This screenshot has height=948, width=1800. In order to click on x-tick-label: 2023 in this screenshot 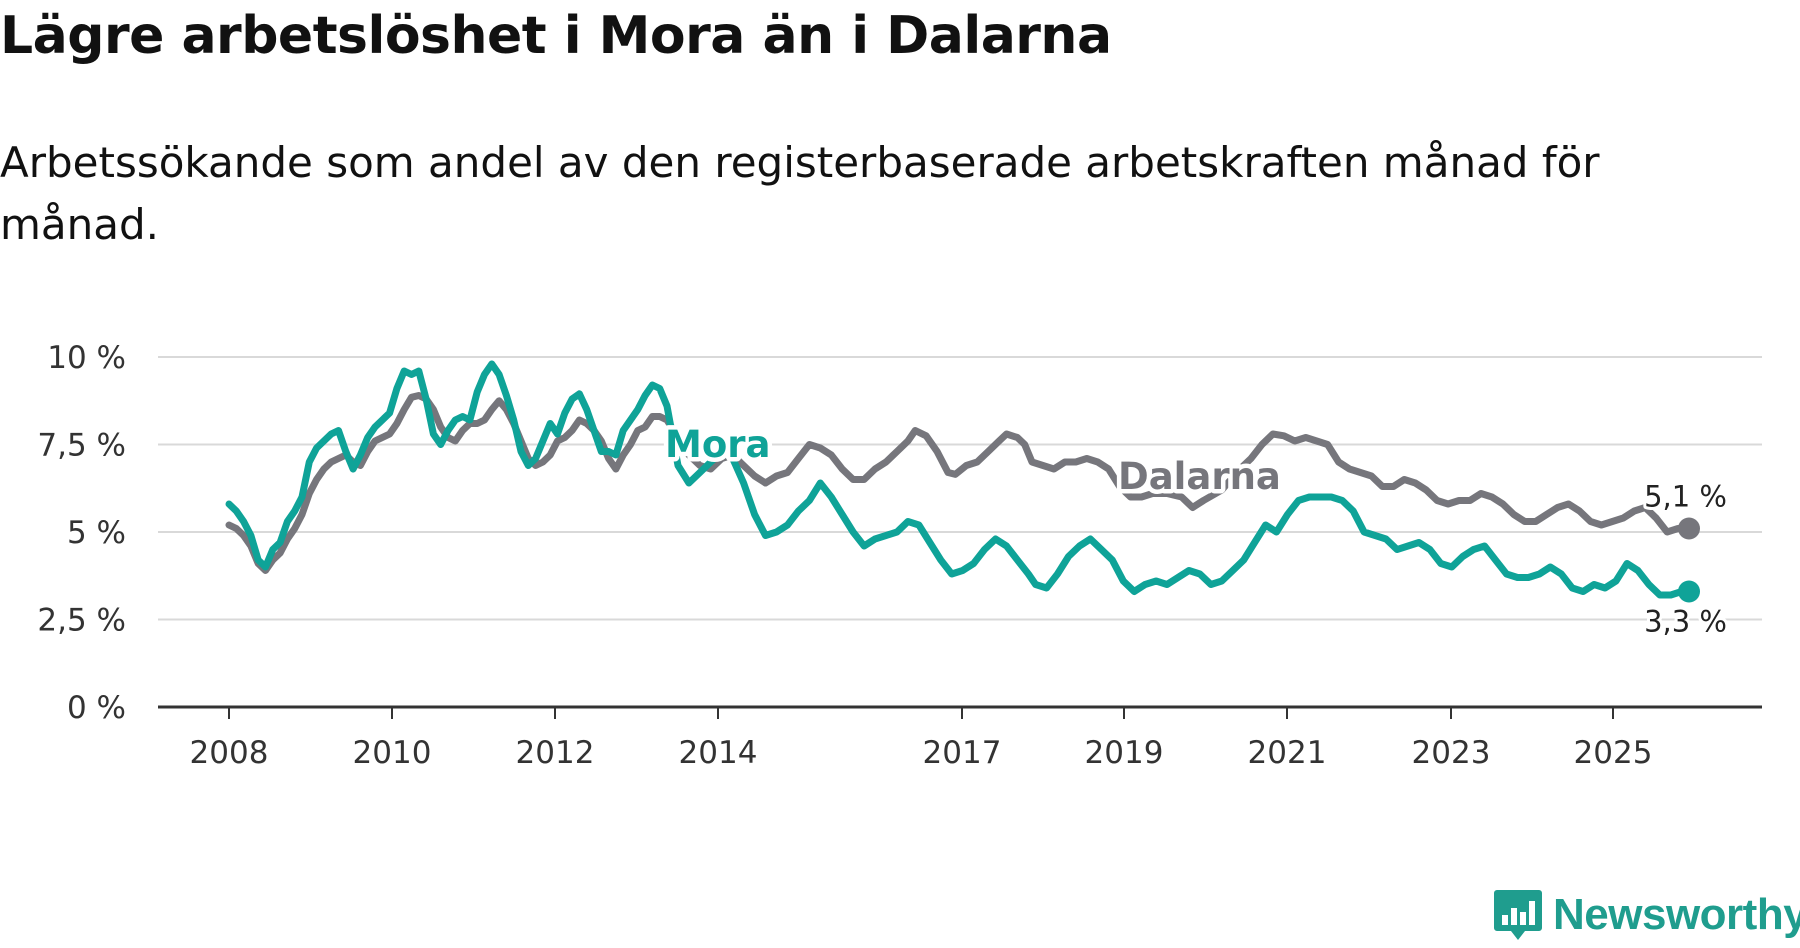, I will do `click(1451, 753)`.